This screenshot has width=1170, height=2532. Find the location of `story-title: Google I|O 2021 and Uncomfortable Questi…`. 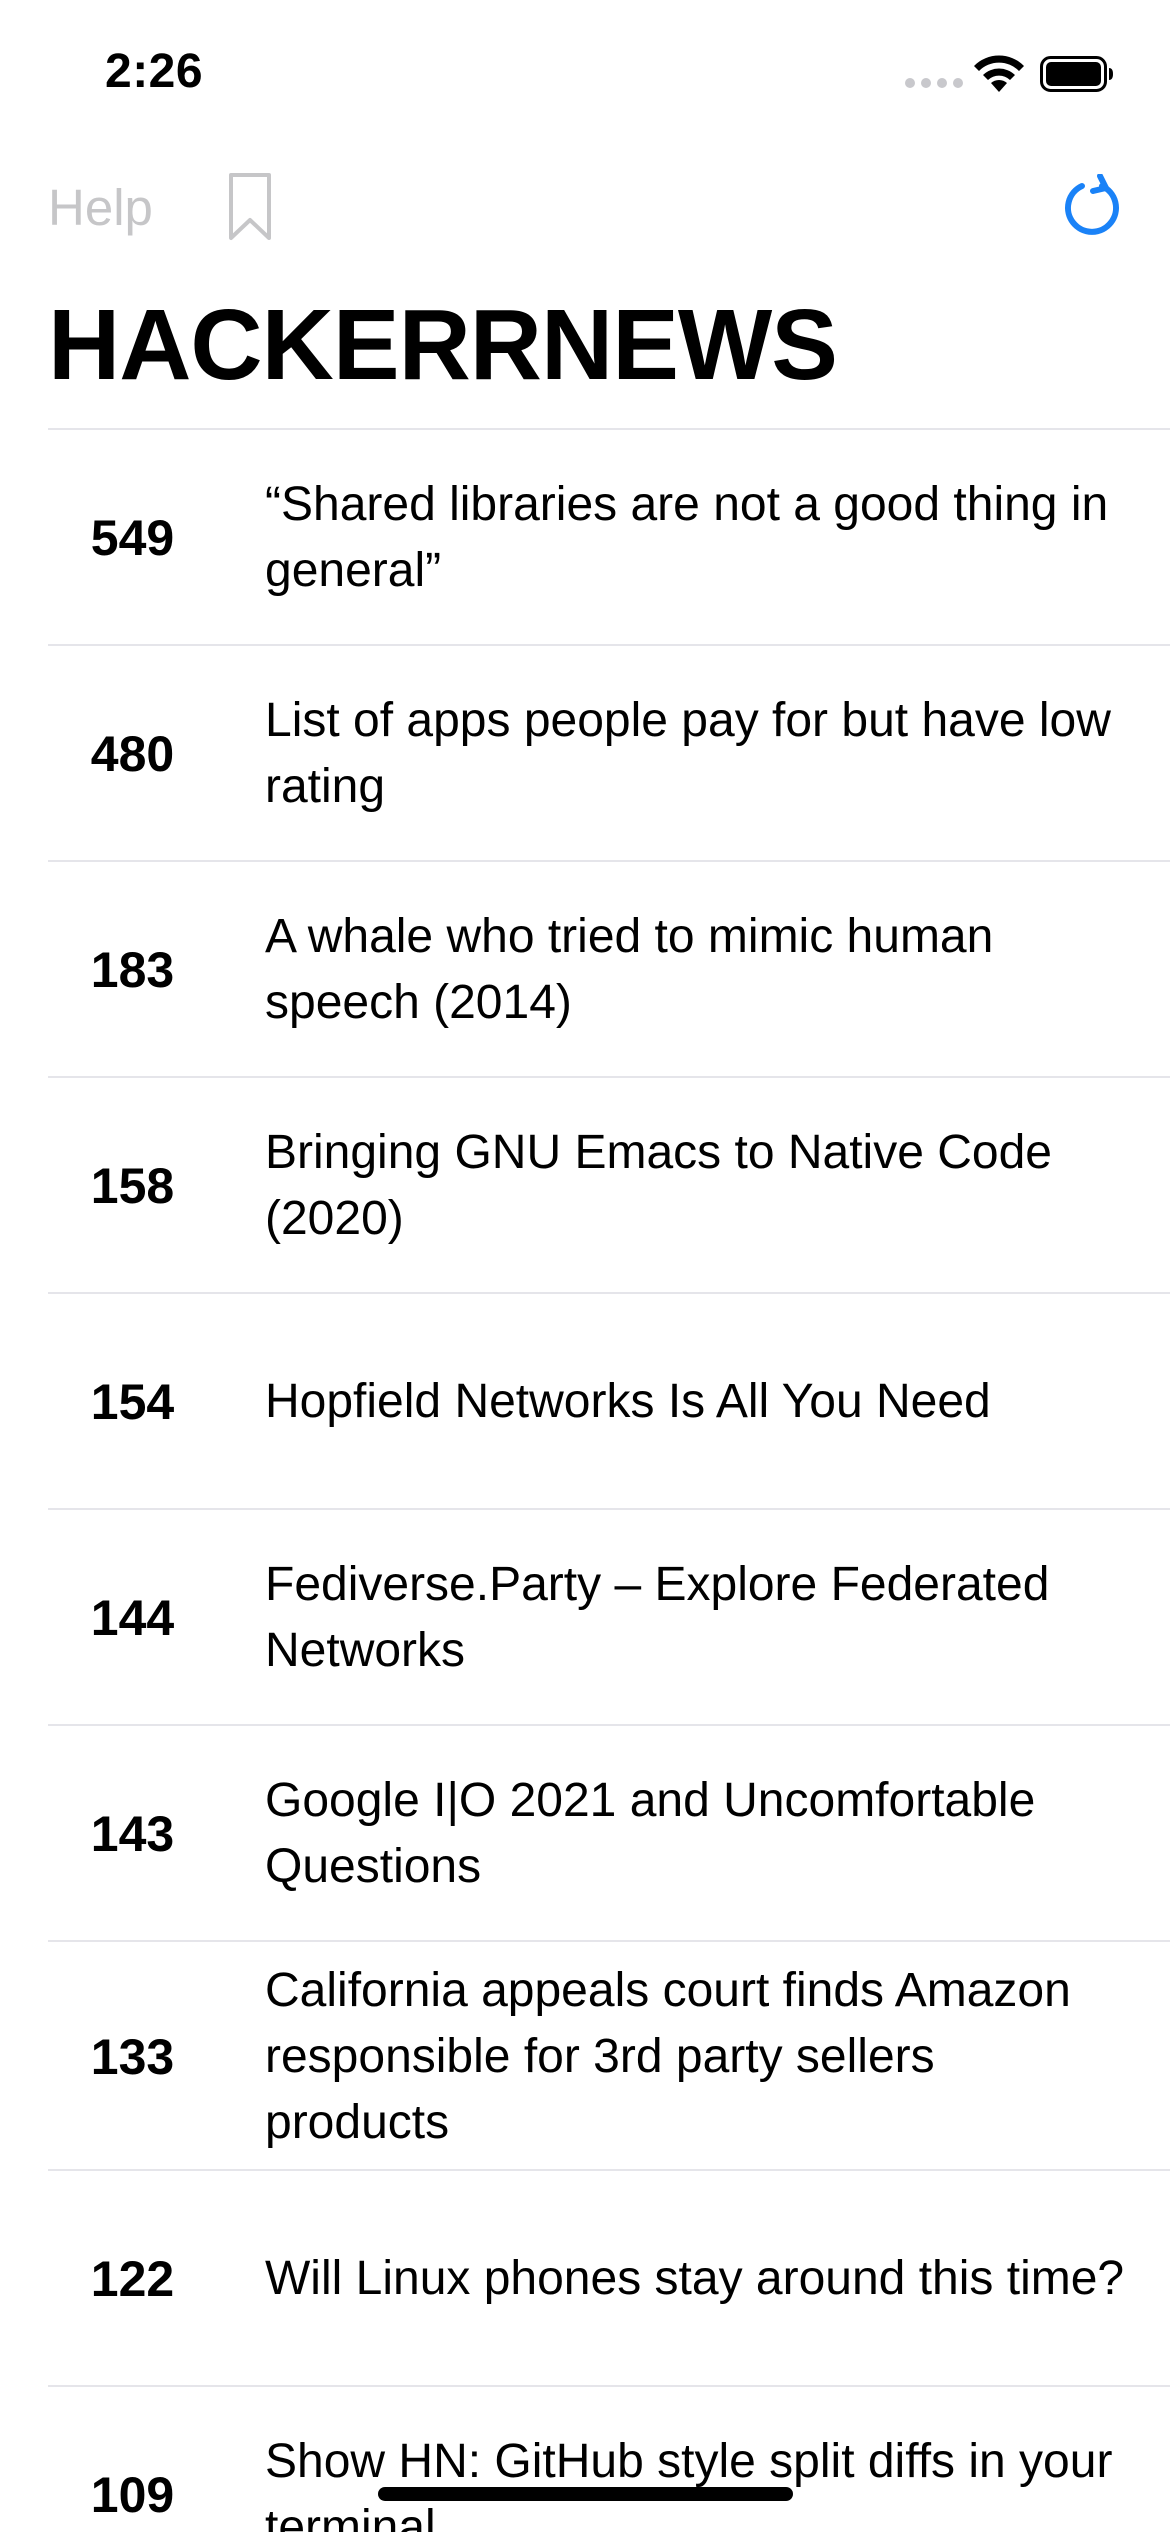

story-title: Google I|O 2021 and Uncomfortable Questi… is located at coordinates (650, 1833).